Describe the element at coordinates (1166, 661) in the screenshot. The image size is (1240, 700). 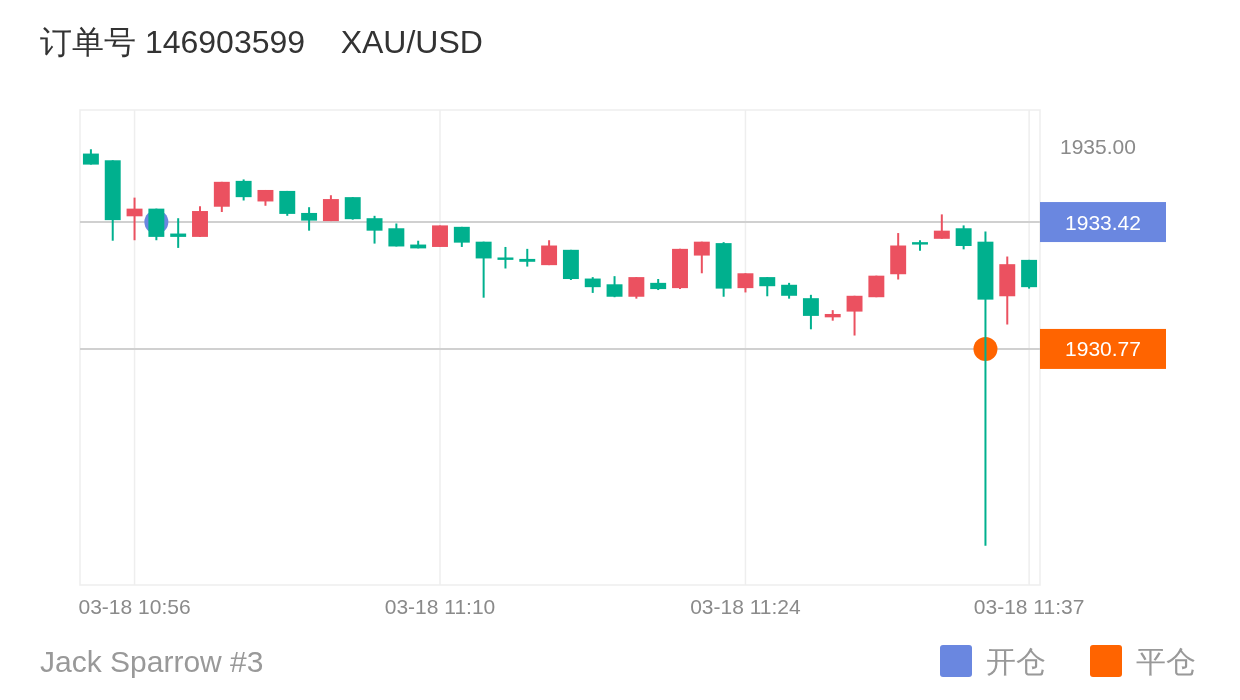
I see `legend-label: 平仓` at that location.